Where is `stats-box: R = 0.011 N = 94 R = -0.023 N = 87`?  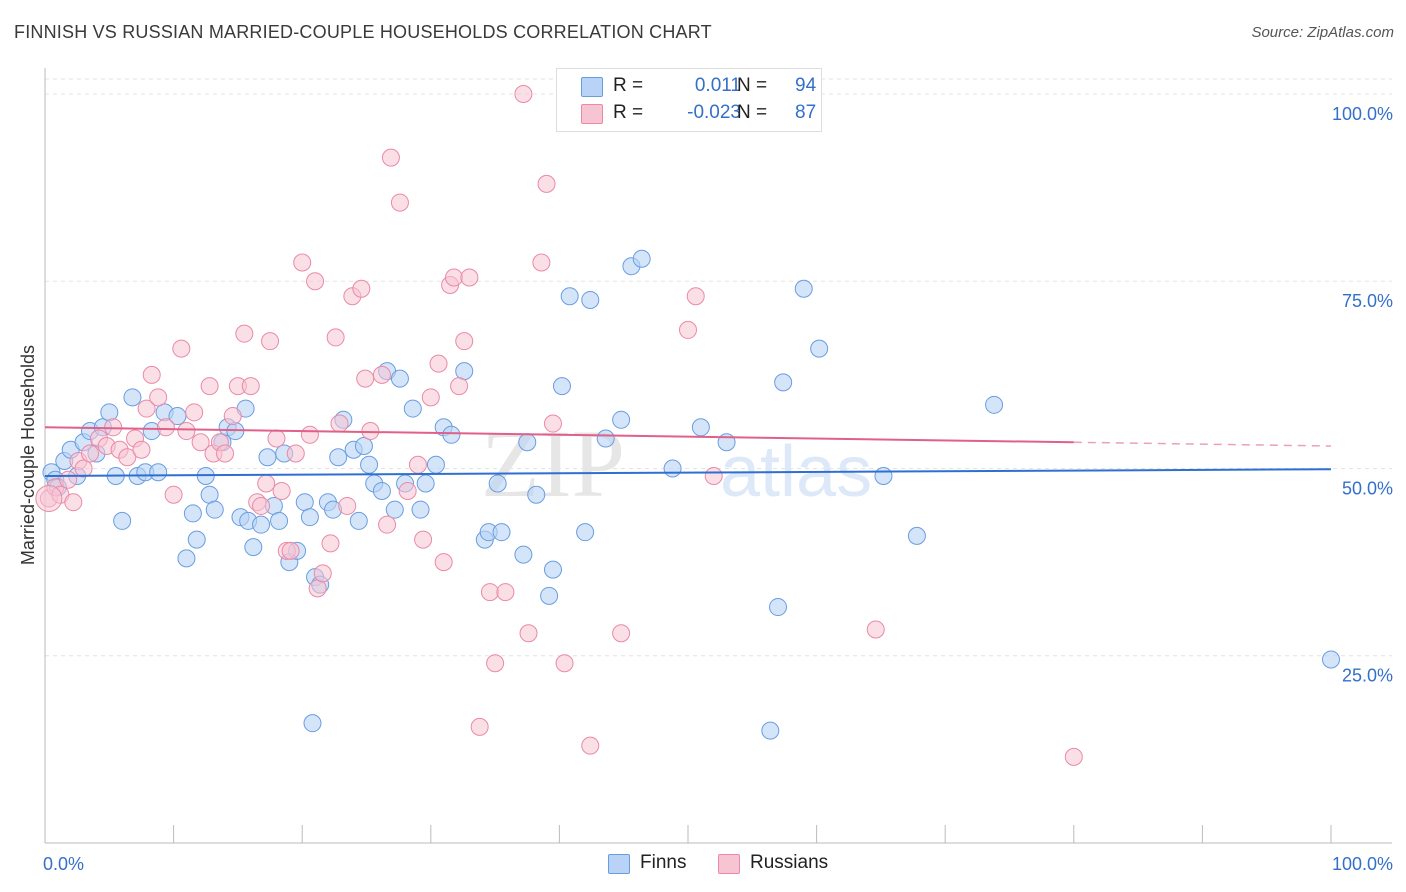
stats-box: R = 0.011 N = 94 R = -0.023 N = 87 is located at coordinates (689, 100).